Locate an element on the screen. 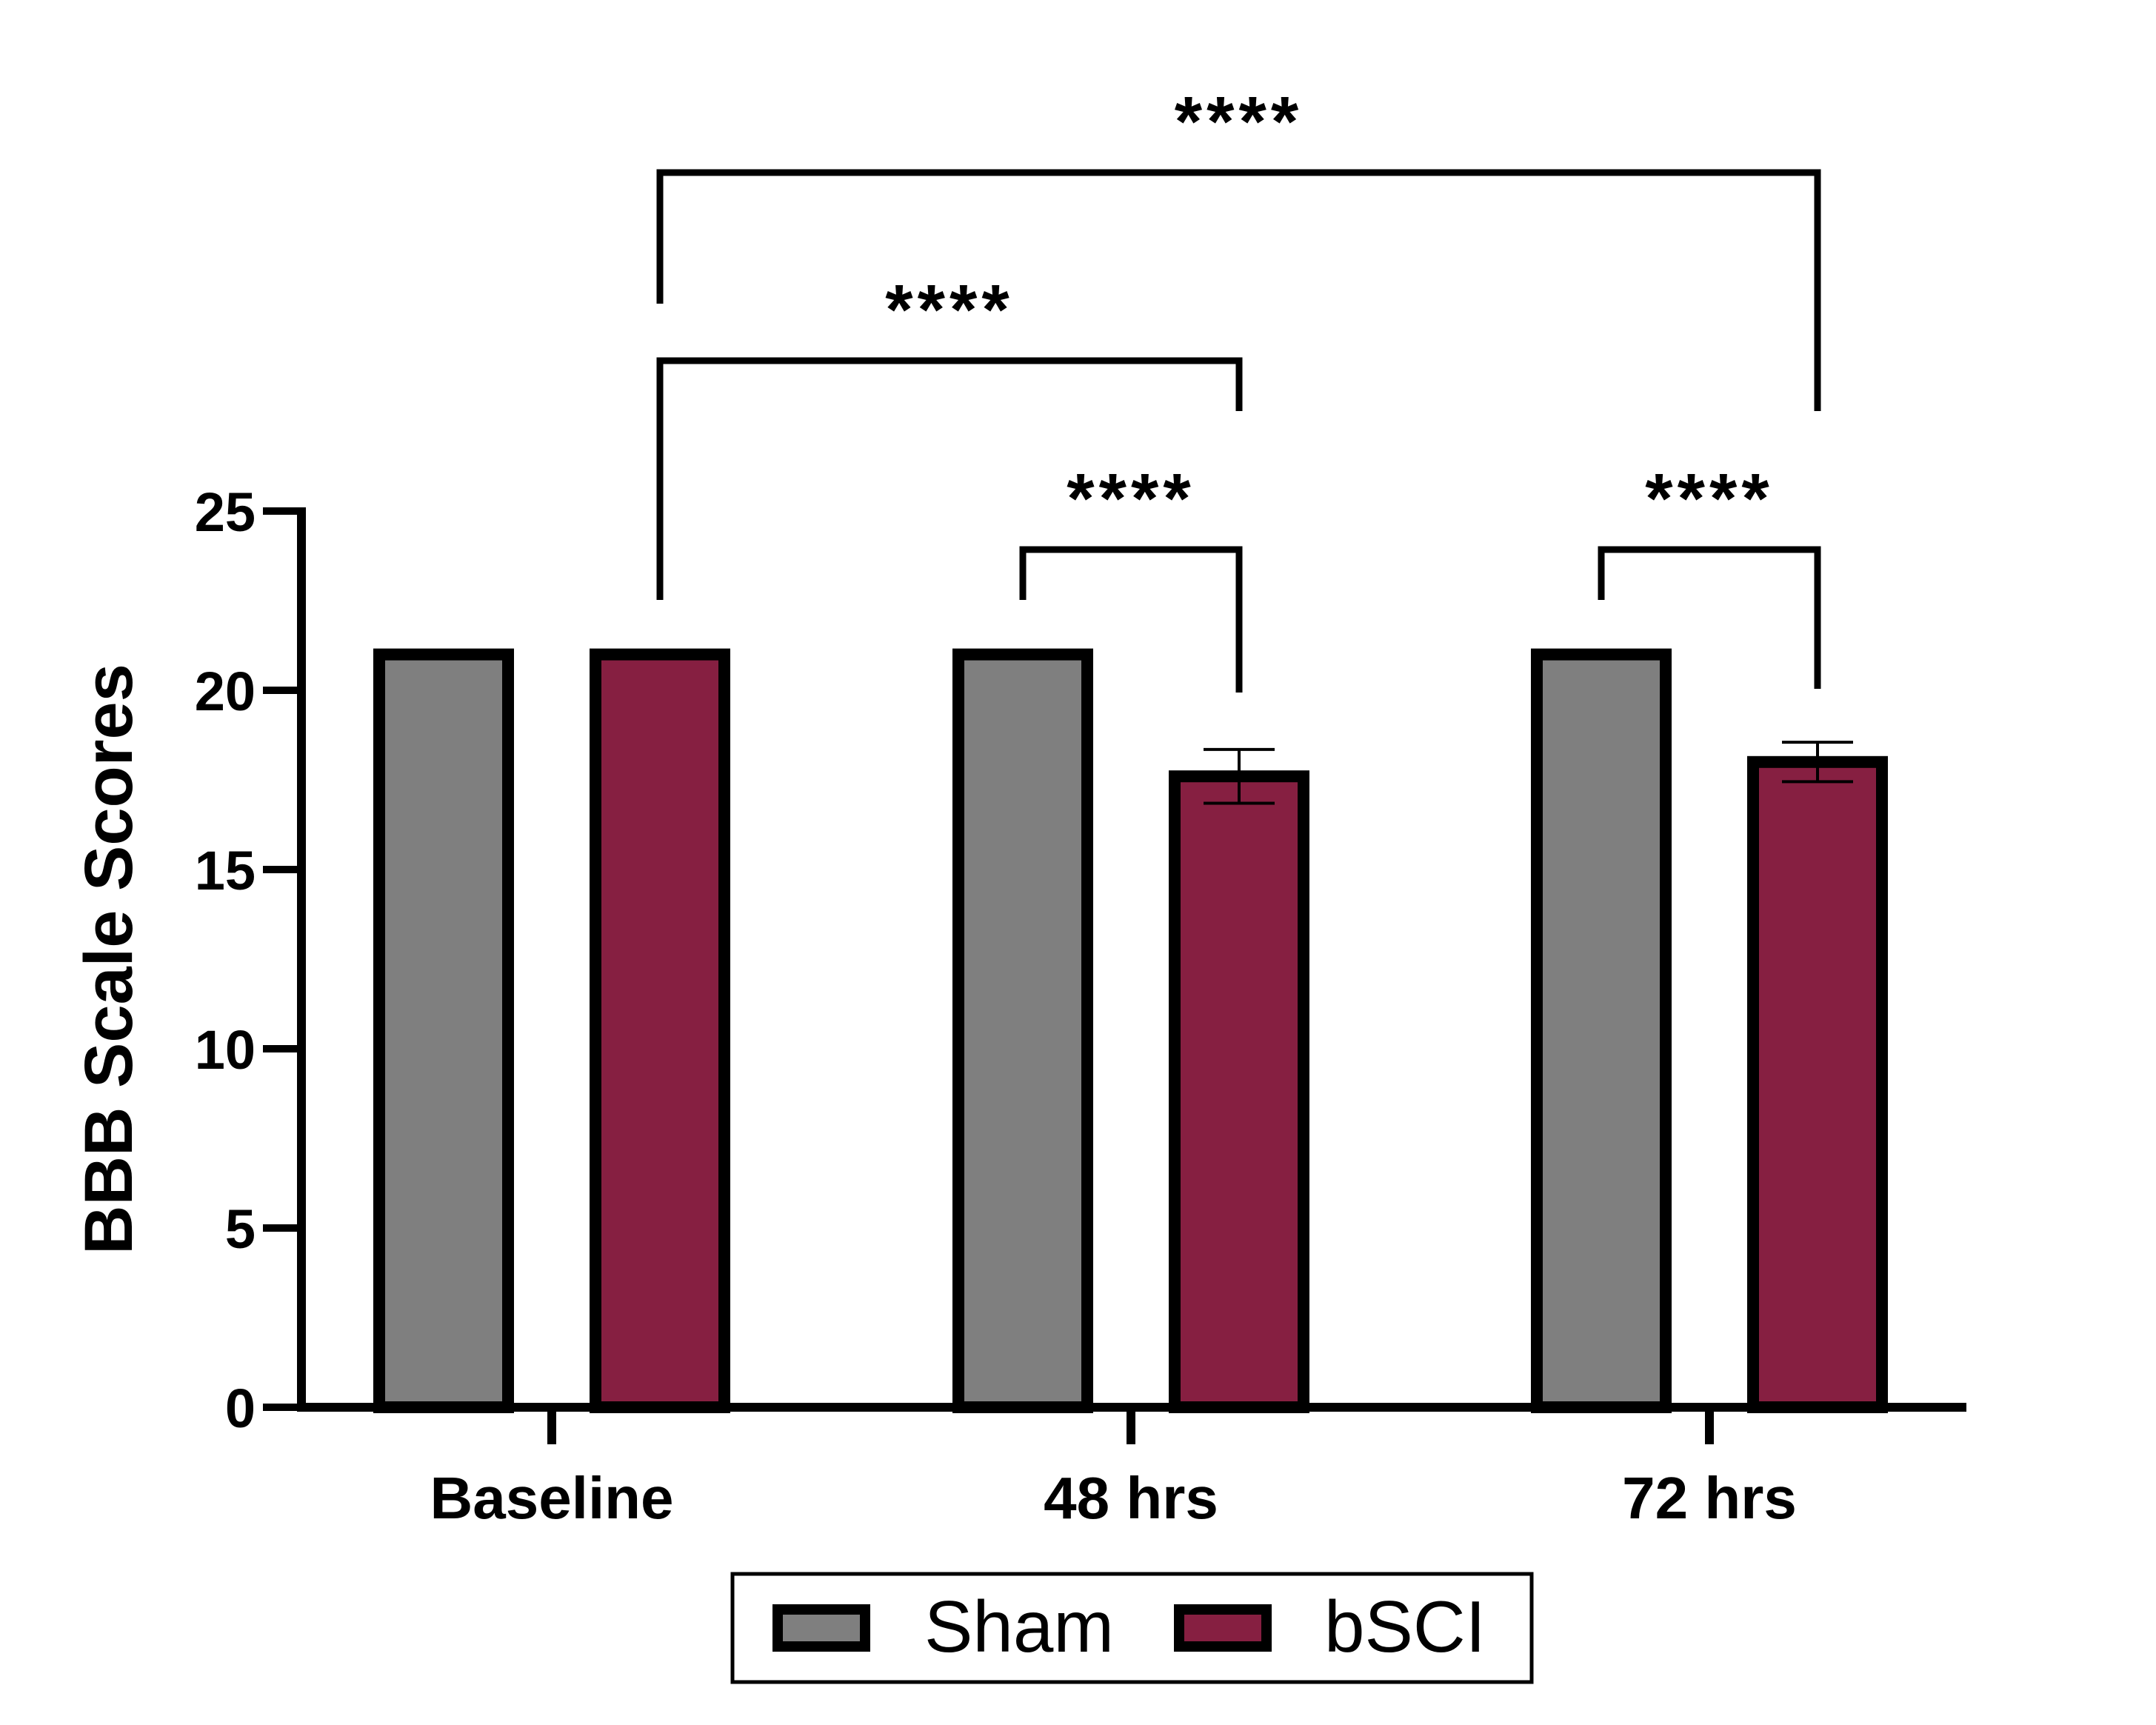  y-tick-label: 20 is located at coordinates (225, 691).